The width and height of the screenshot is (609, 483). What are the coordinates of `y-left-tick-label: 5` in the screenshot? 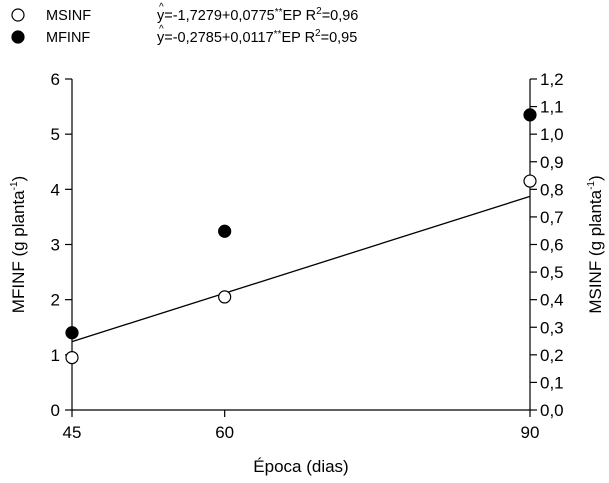 It's located at (55, 134).